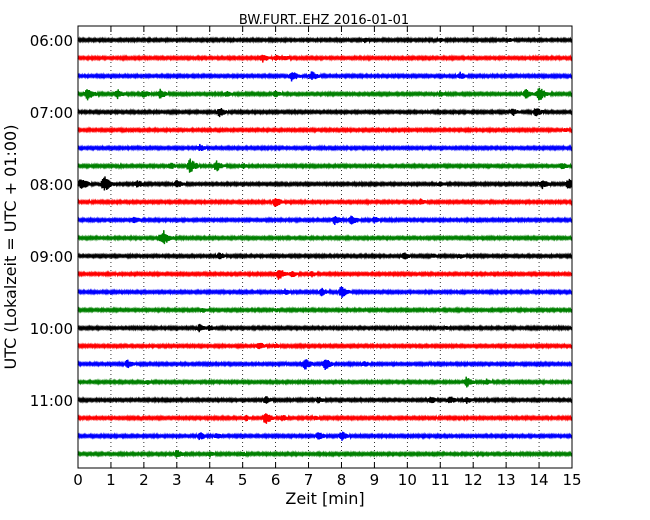 This screenshot has height=520, width=650. Describe the element at coordinates (473, 480) in the screenshot. I see `x-tick-label: 12` at that location.